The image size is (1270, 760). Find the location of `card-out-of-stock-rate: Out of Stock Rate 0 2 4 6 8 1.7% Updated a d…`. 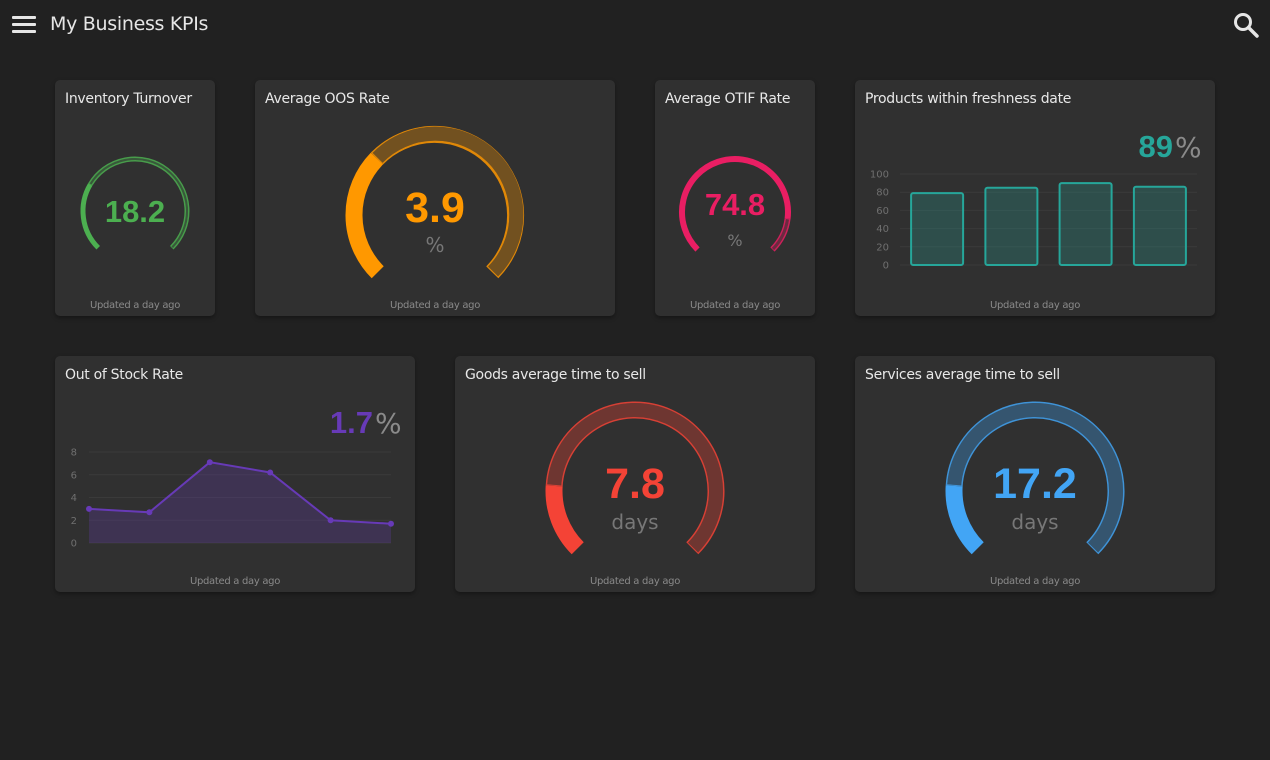

card-out-of-stock-rate: Out of Stock Rate 0 2 4 6 8 1.7% Updated a d… is located at coordinates (235, 474).